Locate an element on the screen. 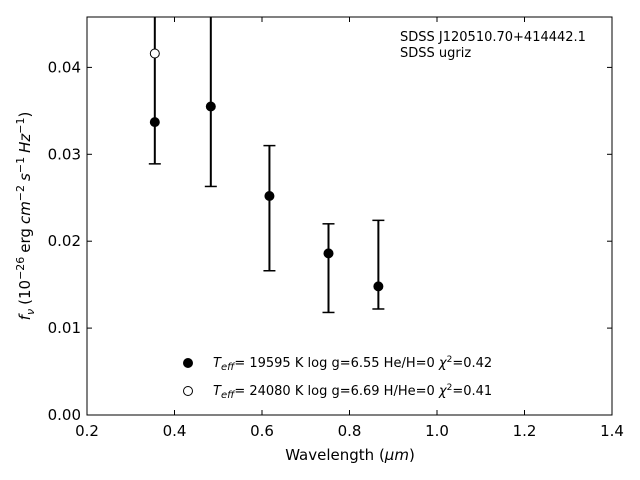  x-tick-label: 0.2 is located at coordinates (87, 431).